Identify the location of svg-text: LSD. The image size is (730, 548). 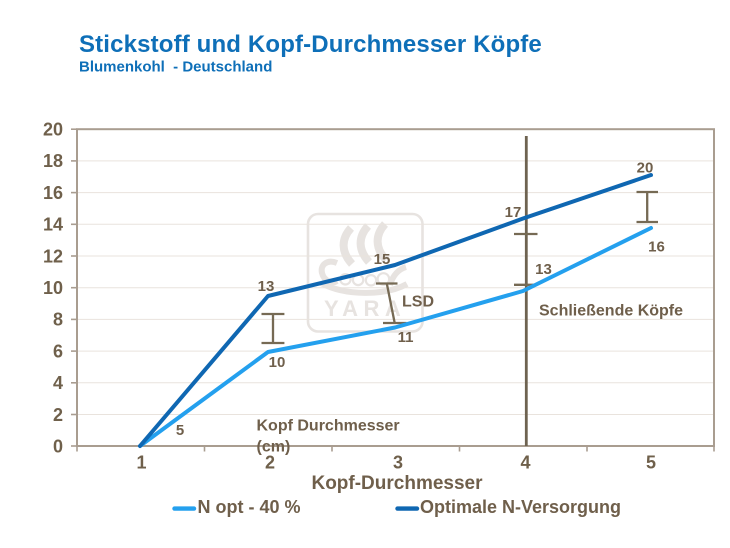
(418, 302).